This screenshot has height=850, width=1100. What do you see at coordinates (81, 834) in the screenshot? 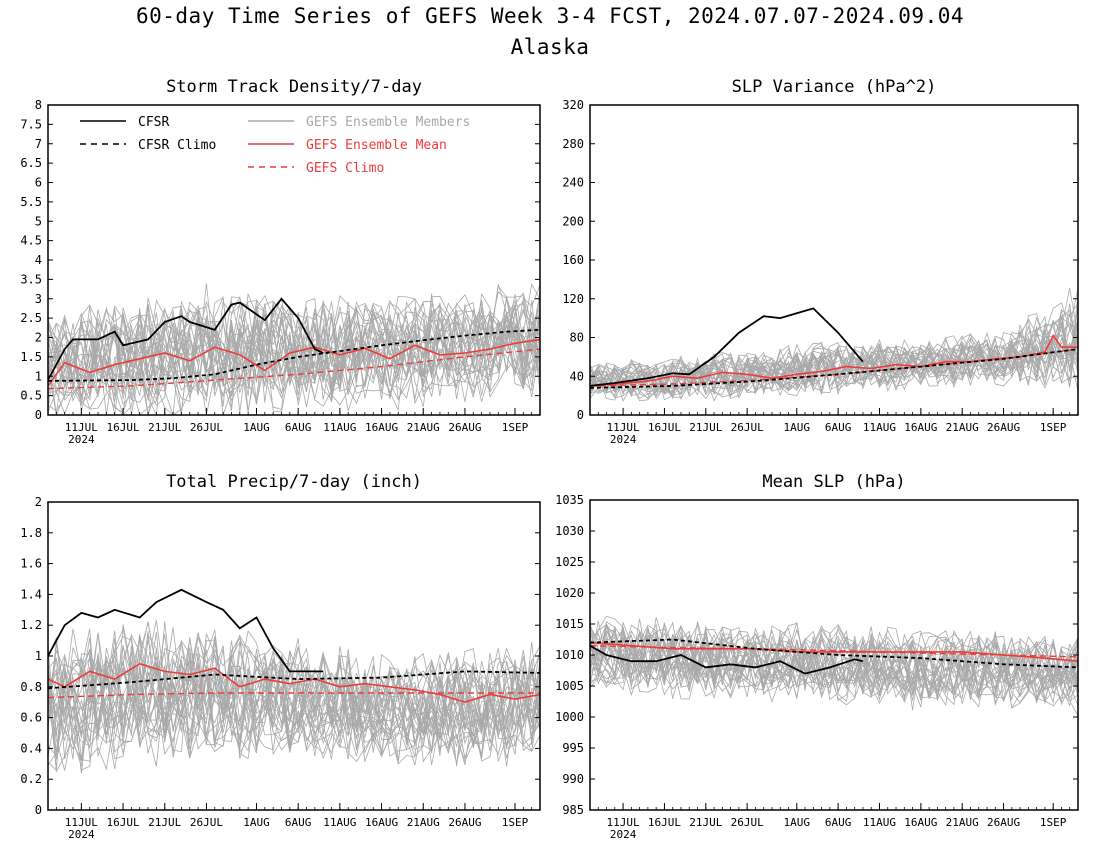
I see `x-year-label: 2024` at bounding box center [81, 834].